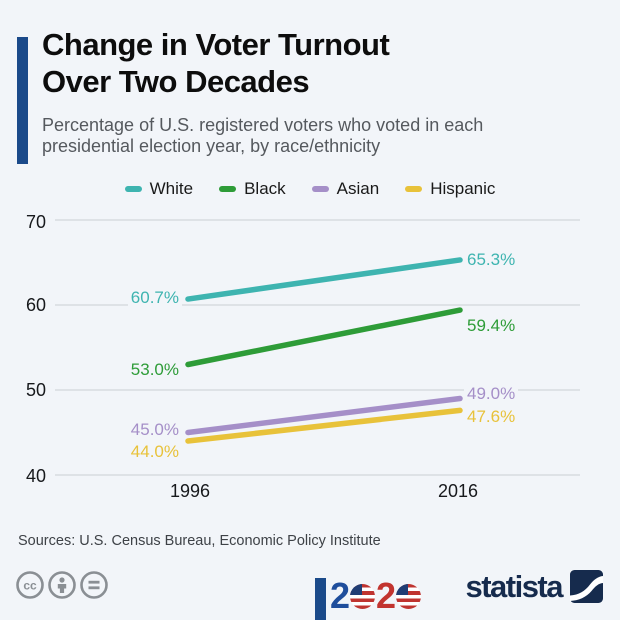 Image resolution: width=620 pixels, height=620 pixels. Describe the element at coordinates (586, 586) in the screenshot. I see `statista-mark-icon` at that location.